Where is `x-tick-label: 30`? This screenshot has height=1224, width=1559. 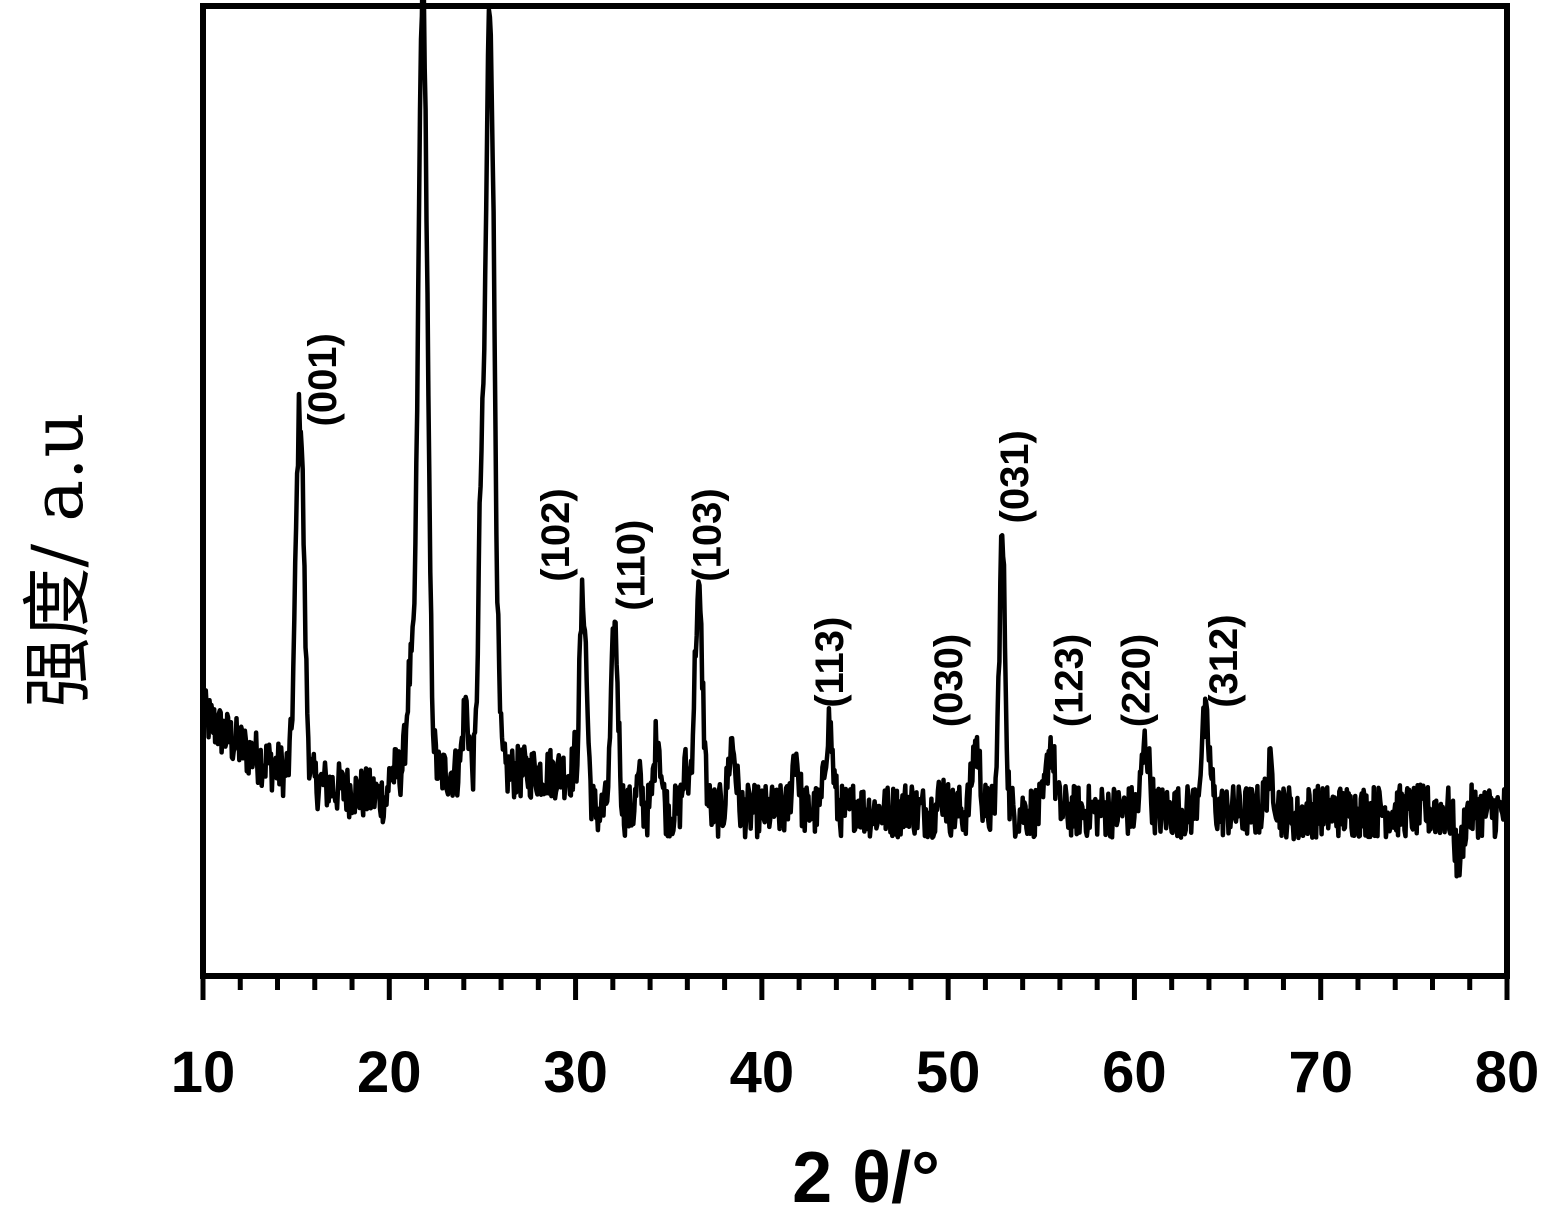 x-tick-label: 30 is located at coordinates (575, 1072).